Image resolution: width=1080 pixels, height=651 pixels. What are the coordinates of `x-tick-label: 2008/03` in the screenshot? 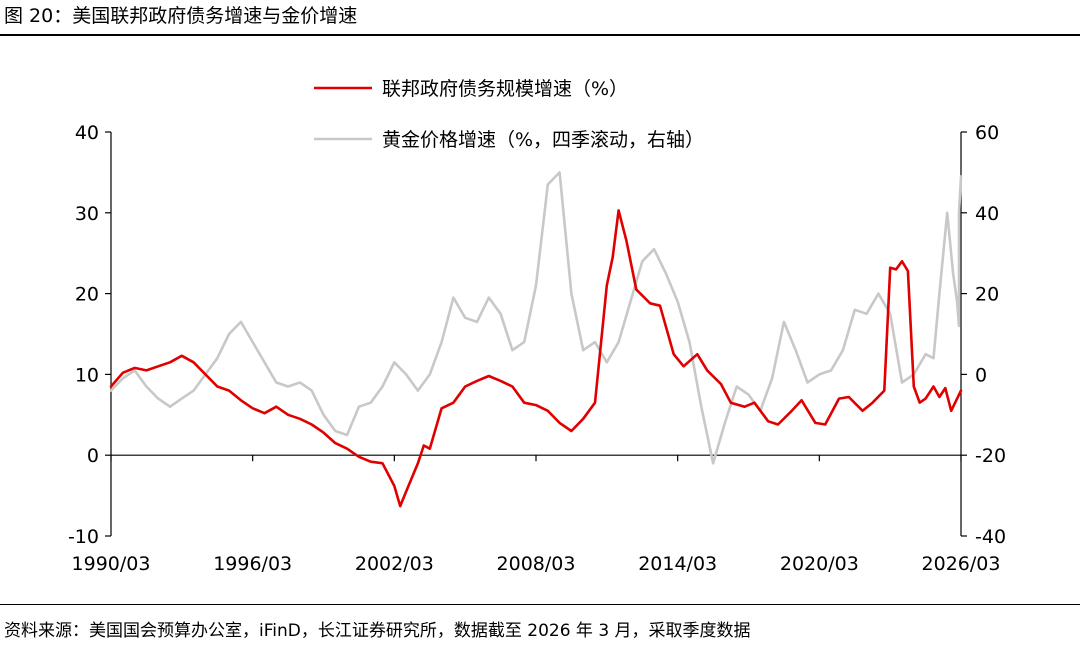 It's located at (536, 564).